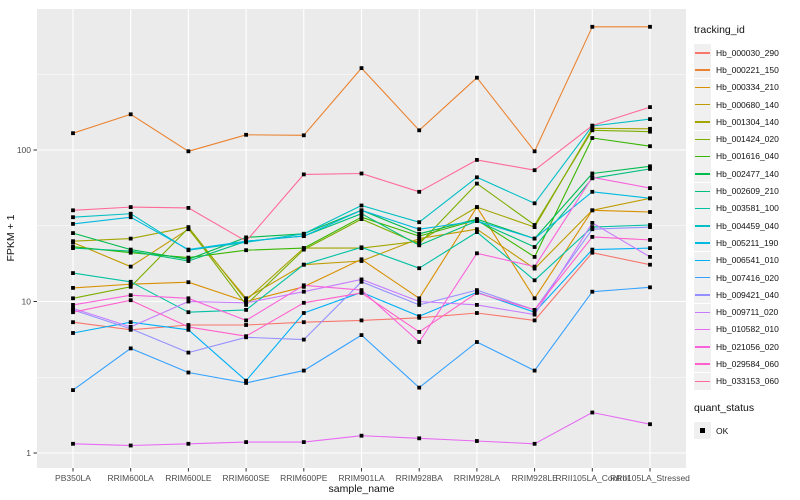 The image size is (800, 500). Describe the element at coordinates (73, 478) in the screenshot. I see `x-tick-label: PB350LA` at that location.